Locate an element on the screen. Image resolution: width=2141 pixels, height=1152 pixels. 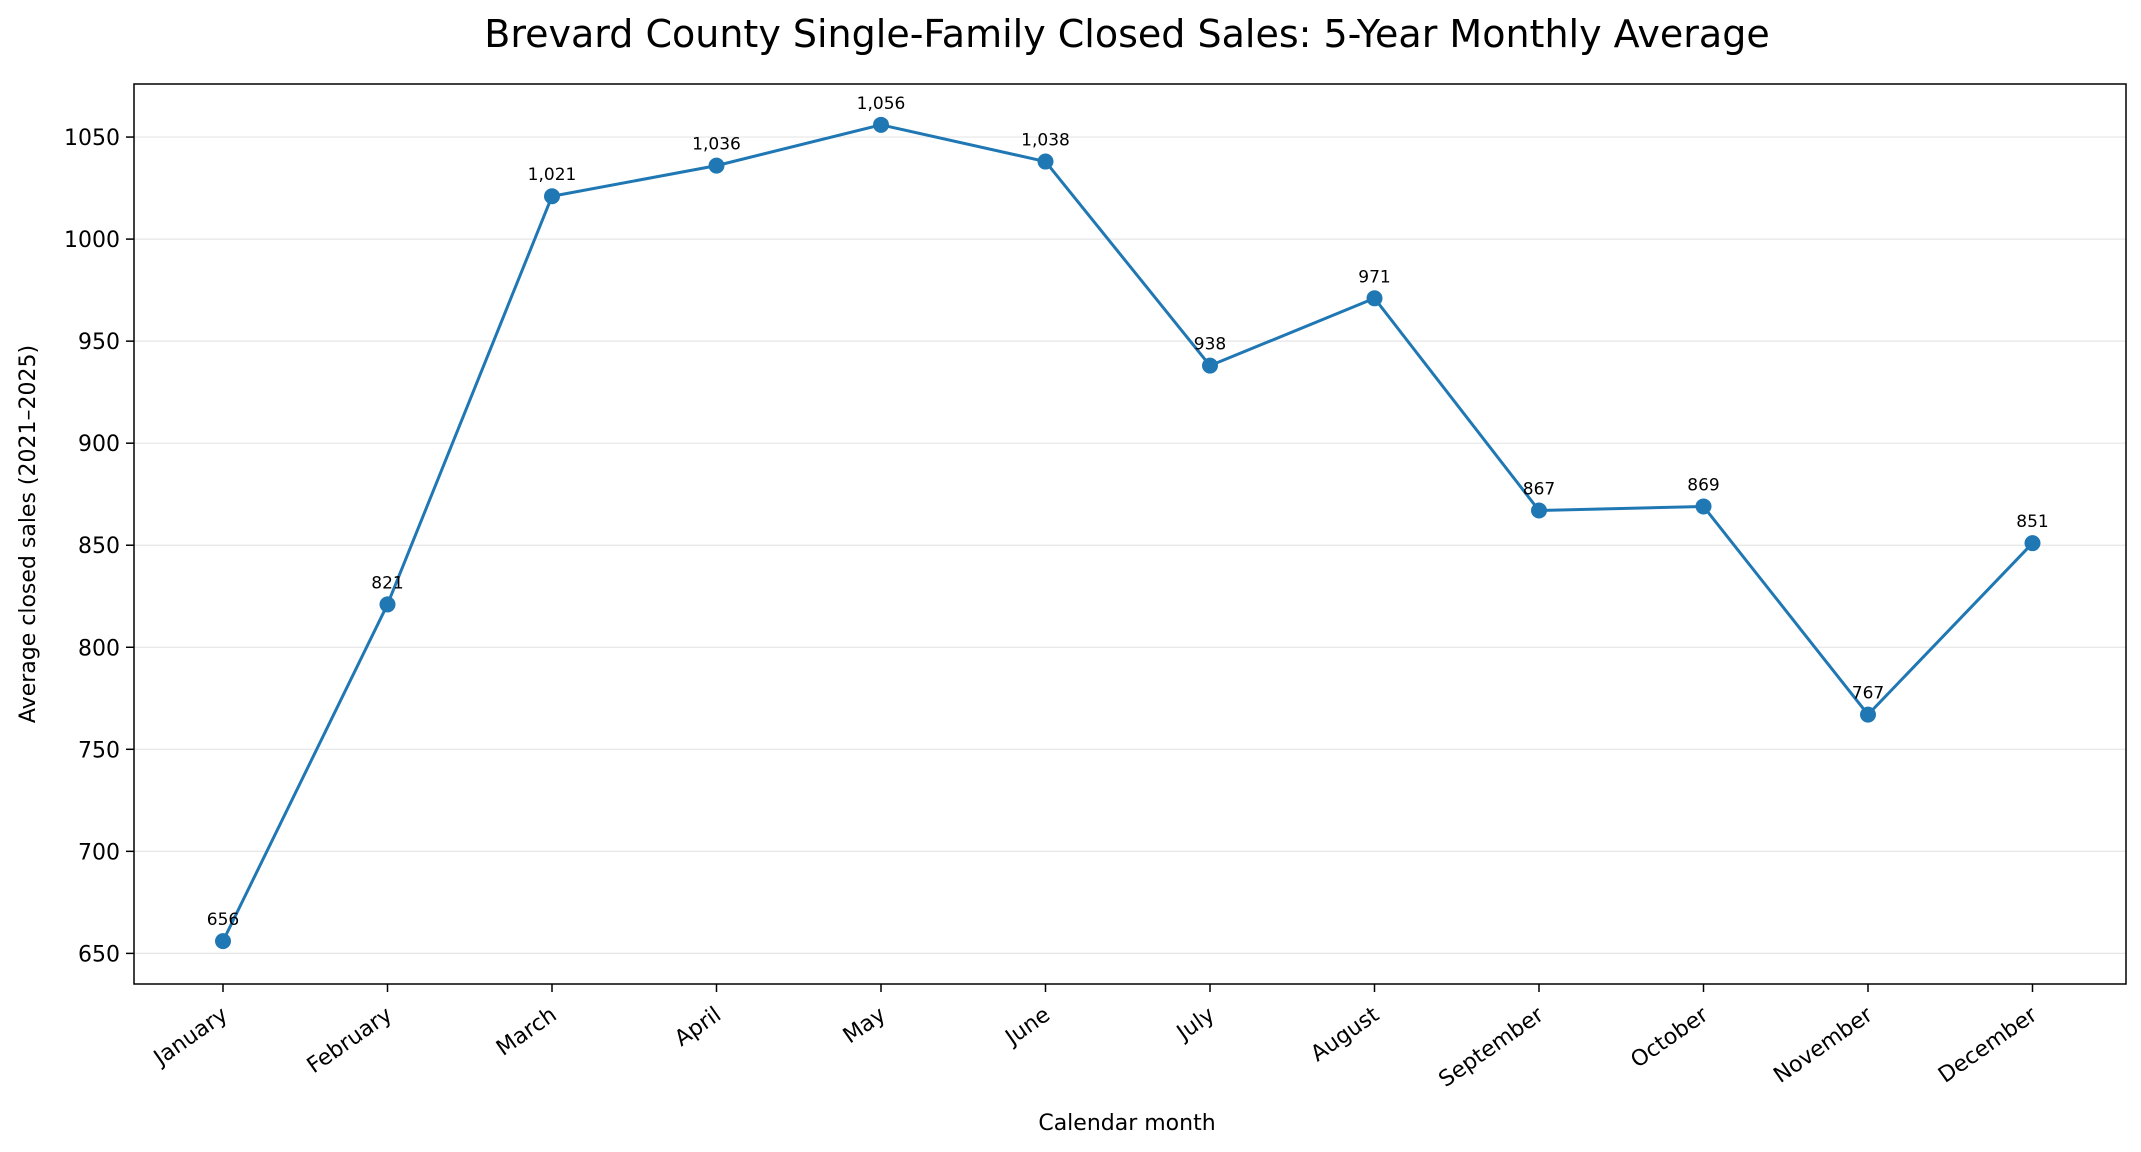
data-label: 867 is located at coordinates (1539, 490).